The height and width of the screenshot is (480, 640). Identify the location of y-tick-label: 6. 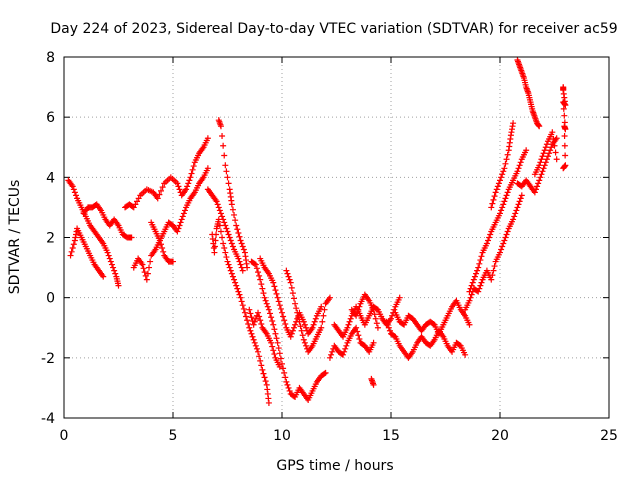
(50, 118).